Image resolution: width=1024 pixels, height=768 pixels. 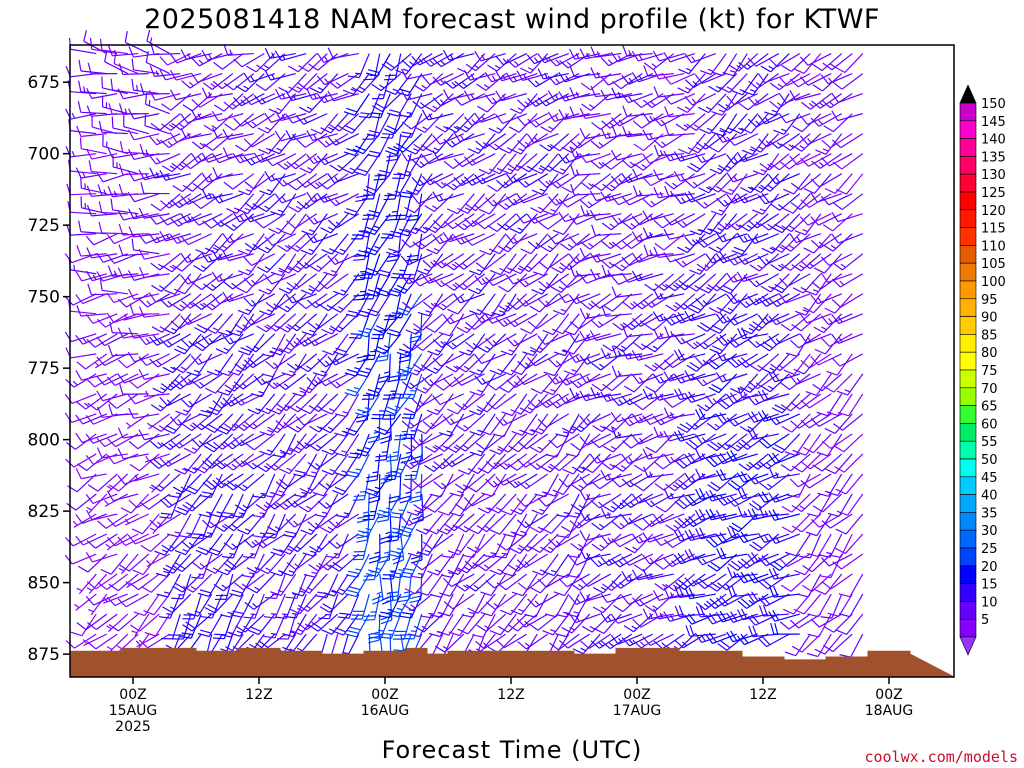 I want to click on colorbar-label: 25, so click(x=989, y=549).